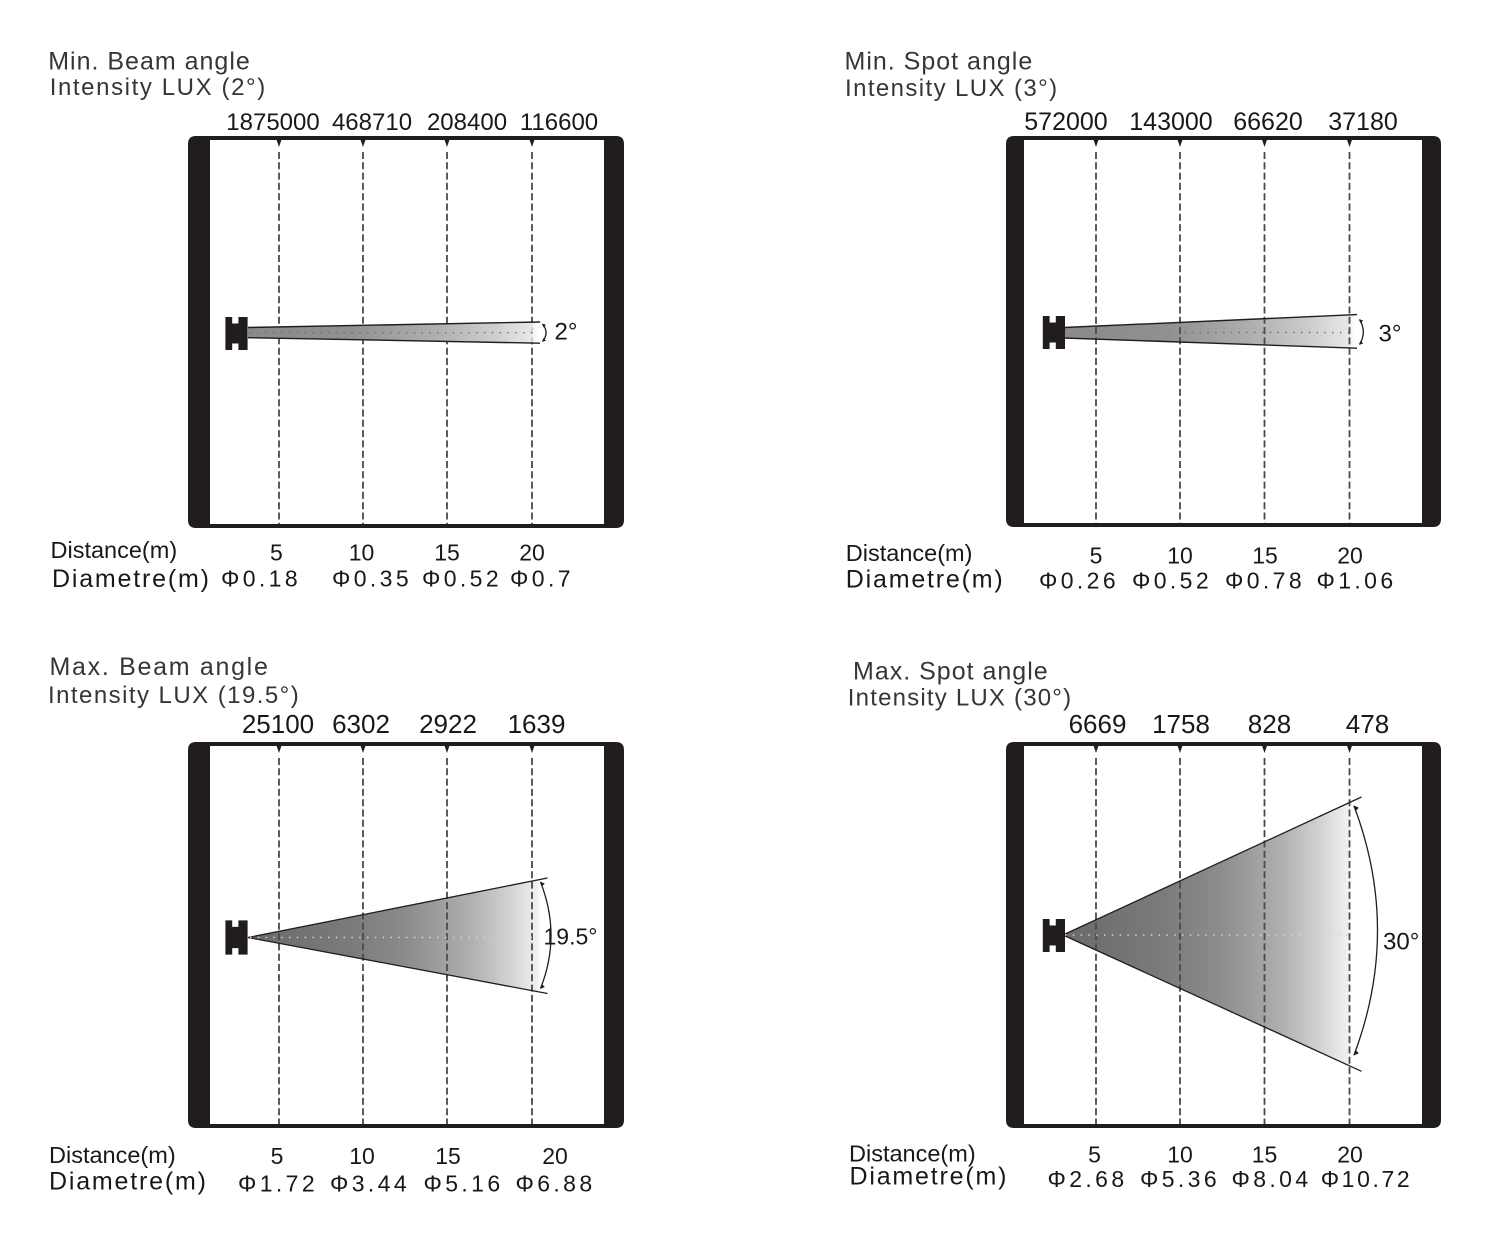 The image size is (1497, 1260). What do you see at coordinates (361, 724) in the screenshot?
I see `svg-text: 6302` at bounding box center [361, 724].